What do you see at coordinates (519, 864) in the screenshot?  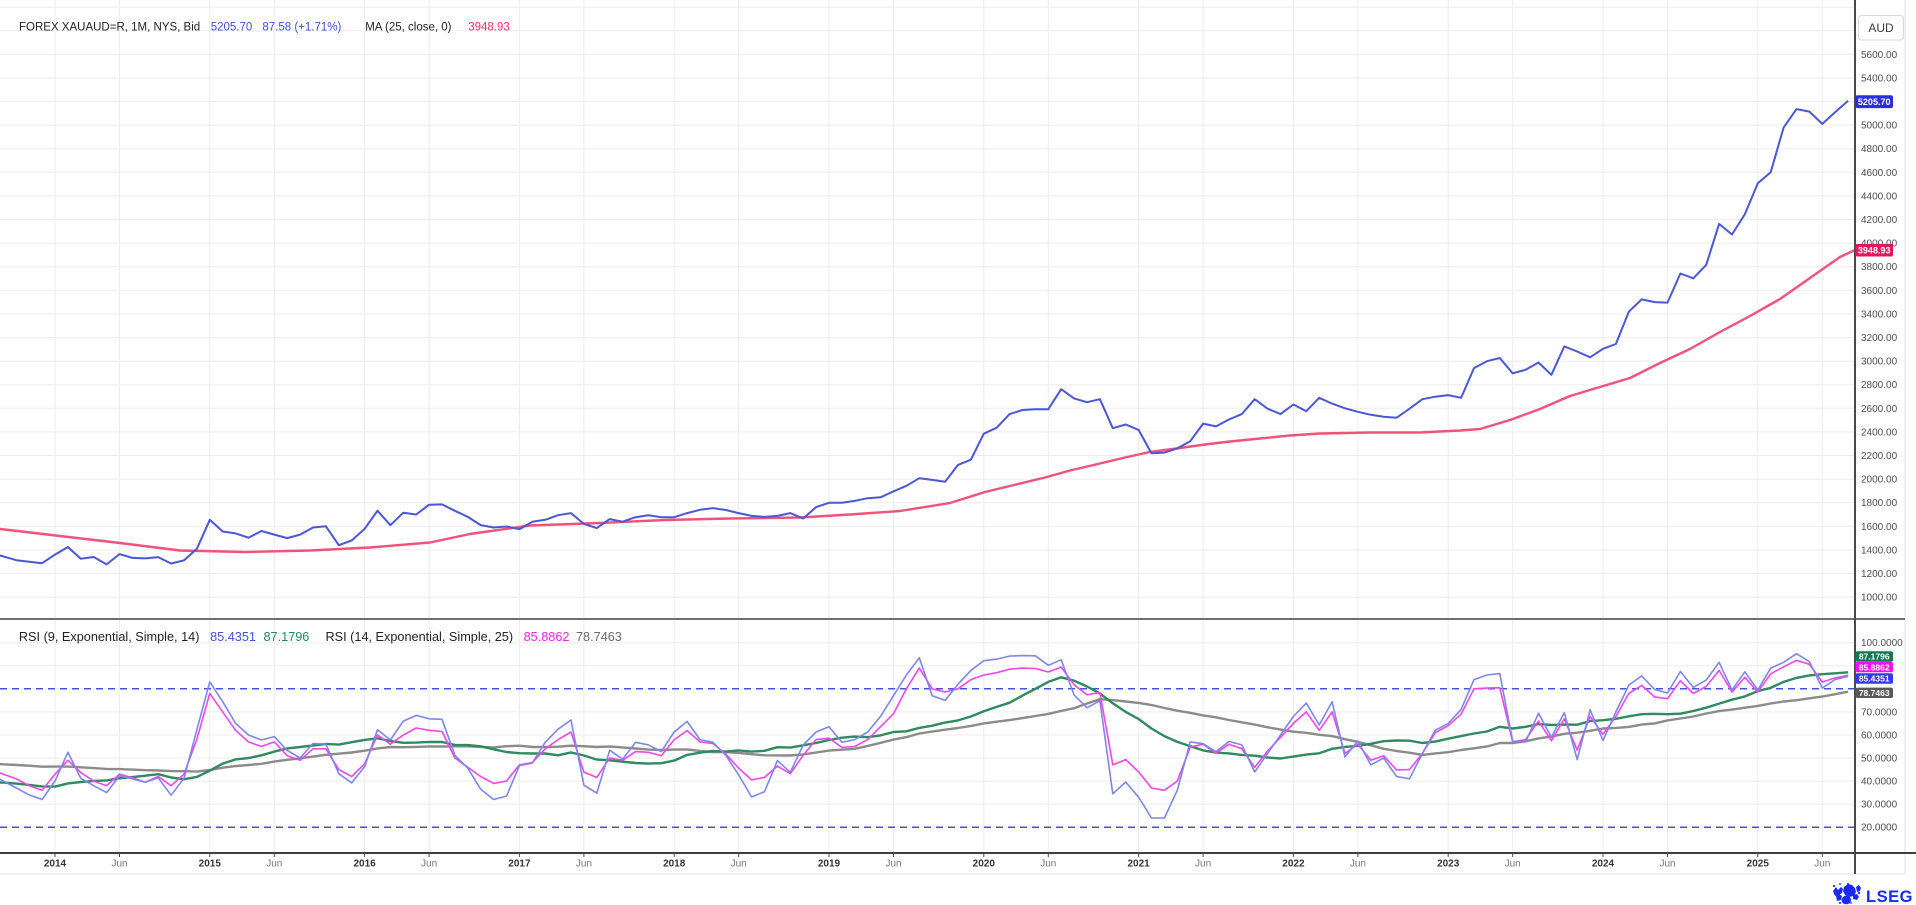 I see `svg-text: 2017` at bounding box center [519, 864].